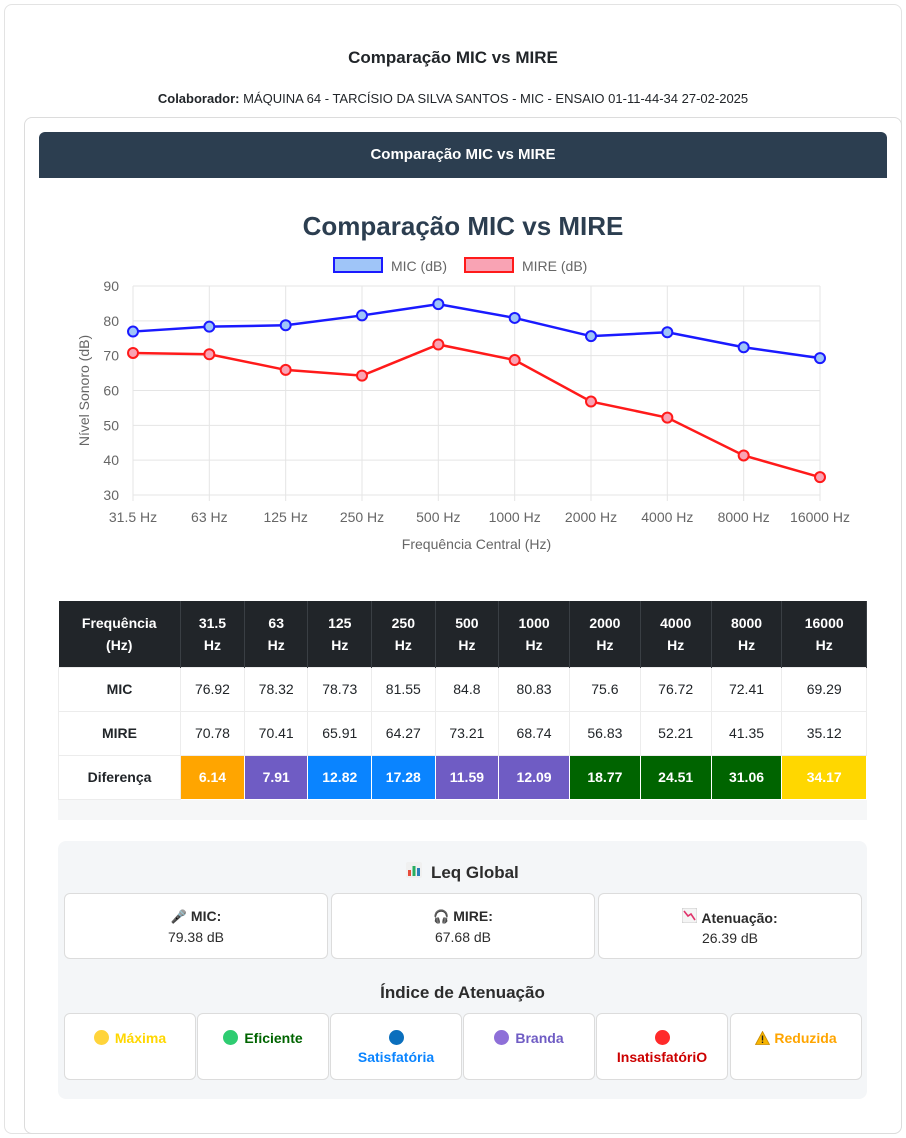 This screenshot has height=1138, width=906. What do you see at coordinates (689, 916) in the screenshot?
I see `chart-decreasing-icon` at bounding box center [689, 916].